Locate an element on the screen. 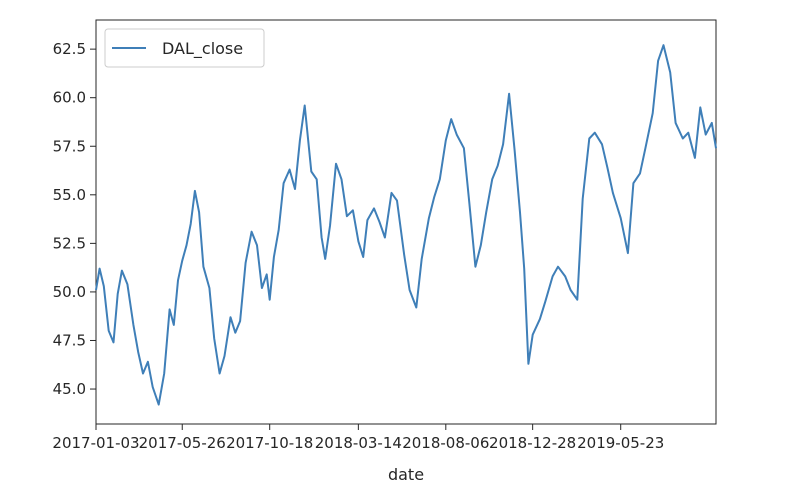 The width and height of the screenshot is (800, 501). x-tick-label: 2018-12-28 is located at coordinates (532, 443).